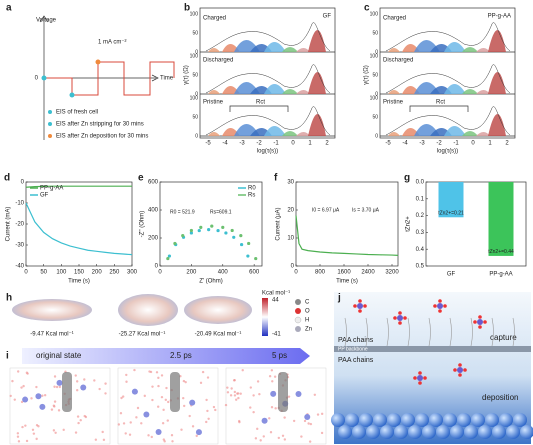  Describe the element at coordinates (374, 56) in the screenshot. I see `y-tick-label: 100` at that location.